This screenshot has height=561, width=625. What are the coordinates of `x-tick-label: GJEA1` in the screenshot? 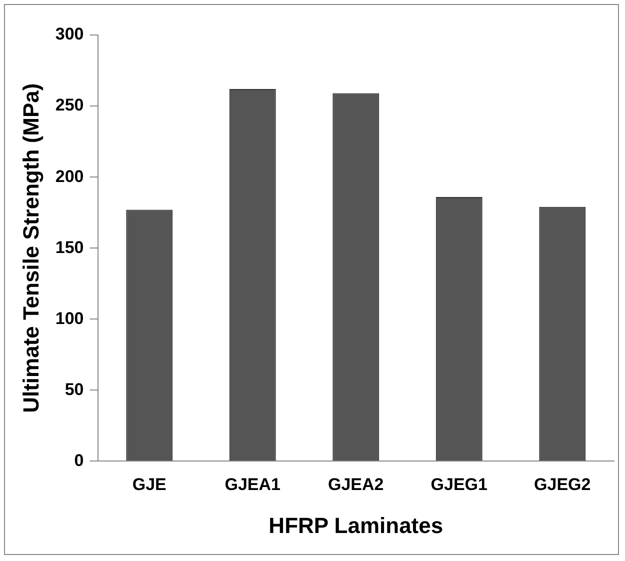 It's located at (252, 484).